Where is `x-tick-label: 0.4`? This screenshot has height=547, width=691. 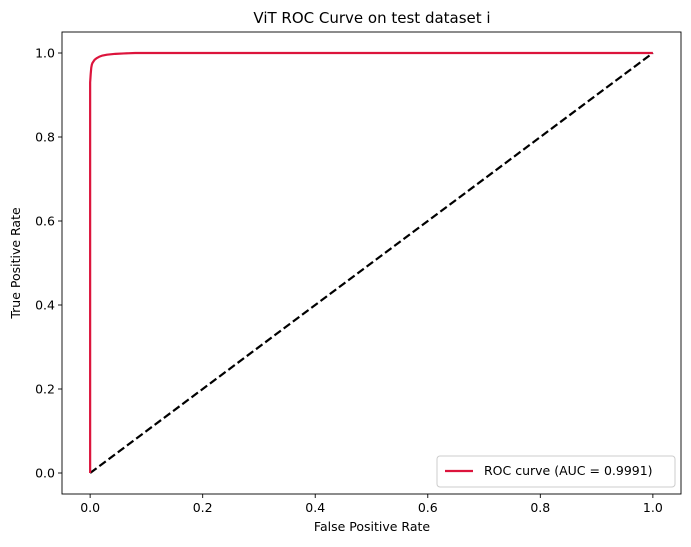
x-tick-label: 0.4 is located at coordinates (315, 507).